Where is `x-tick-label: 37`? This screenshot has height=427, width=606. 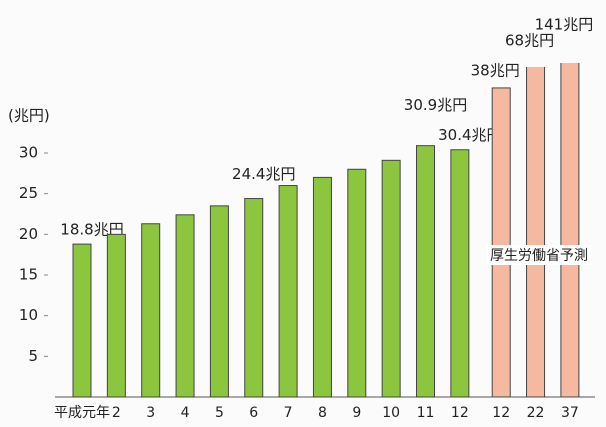 x-tick-label: 37 is located at coordinates (570, 413).